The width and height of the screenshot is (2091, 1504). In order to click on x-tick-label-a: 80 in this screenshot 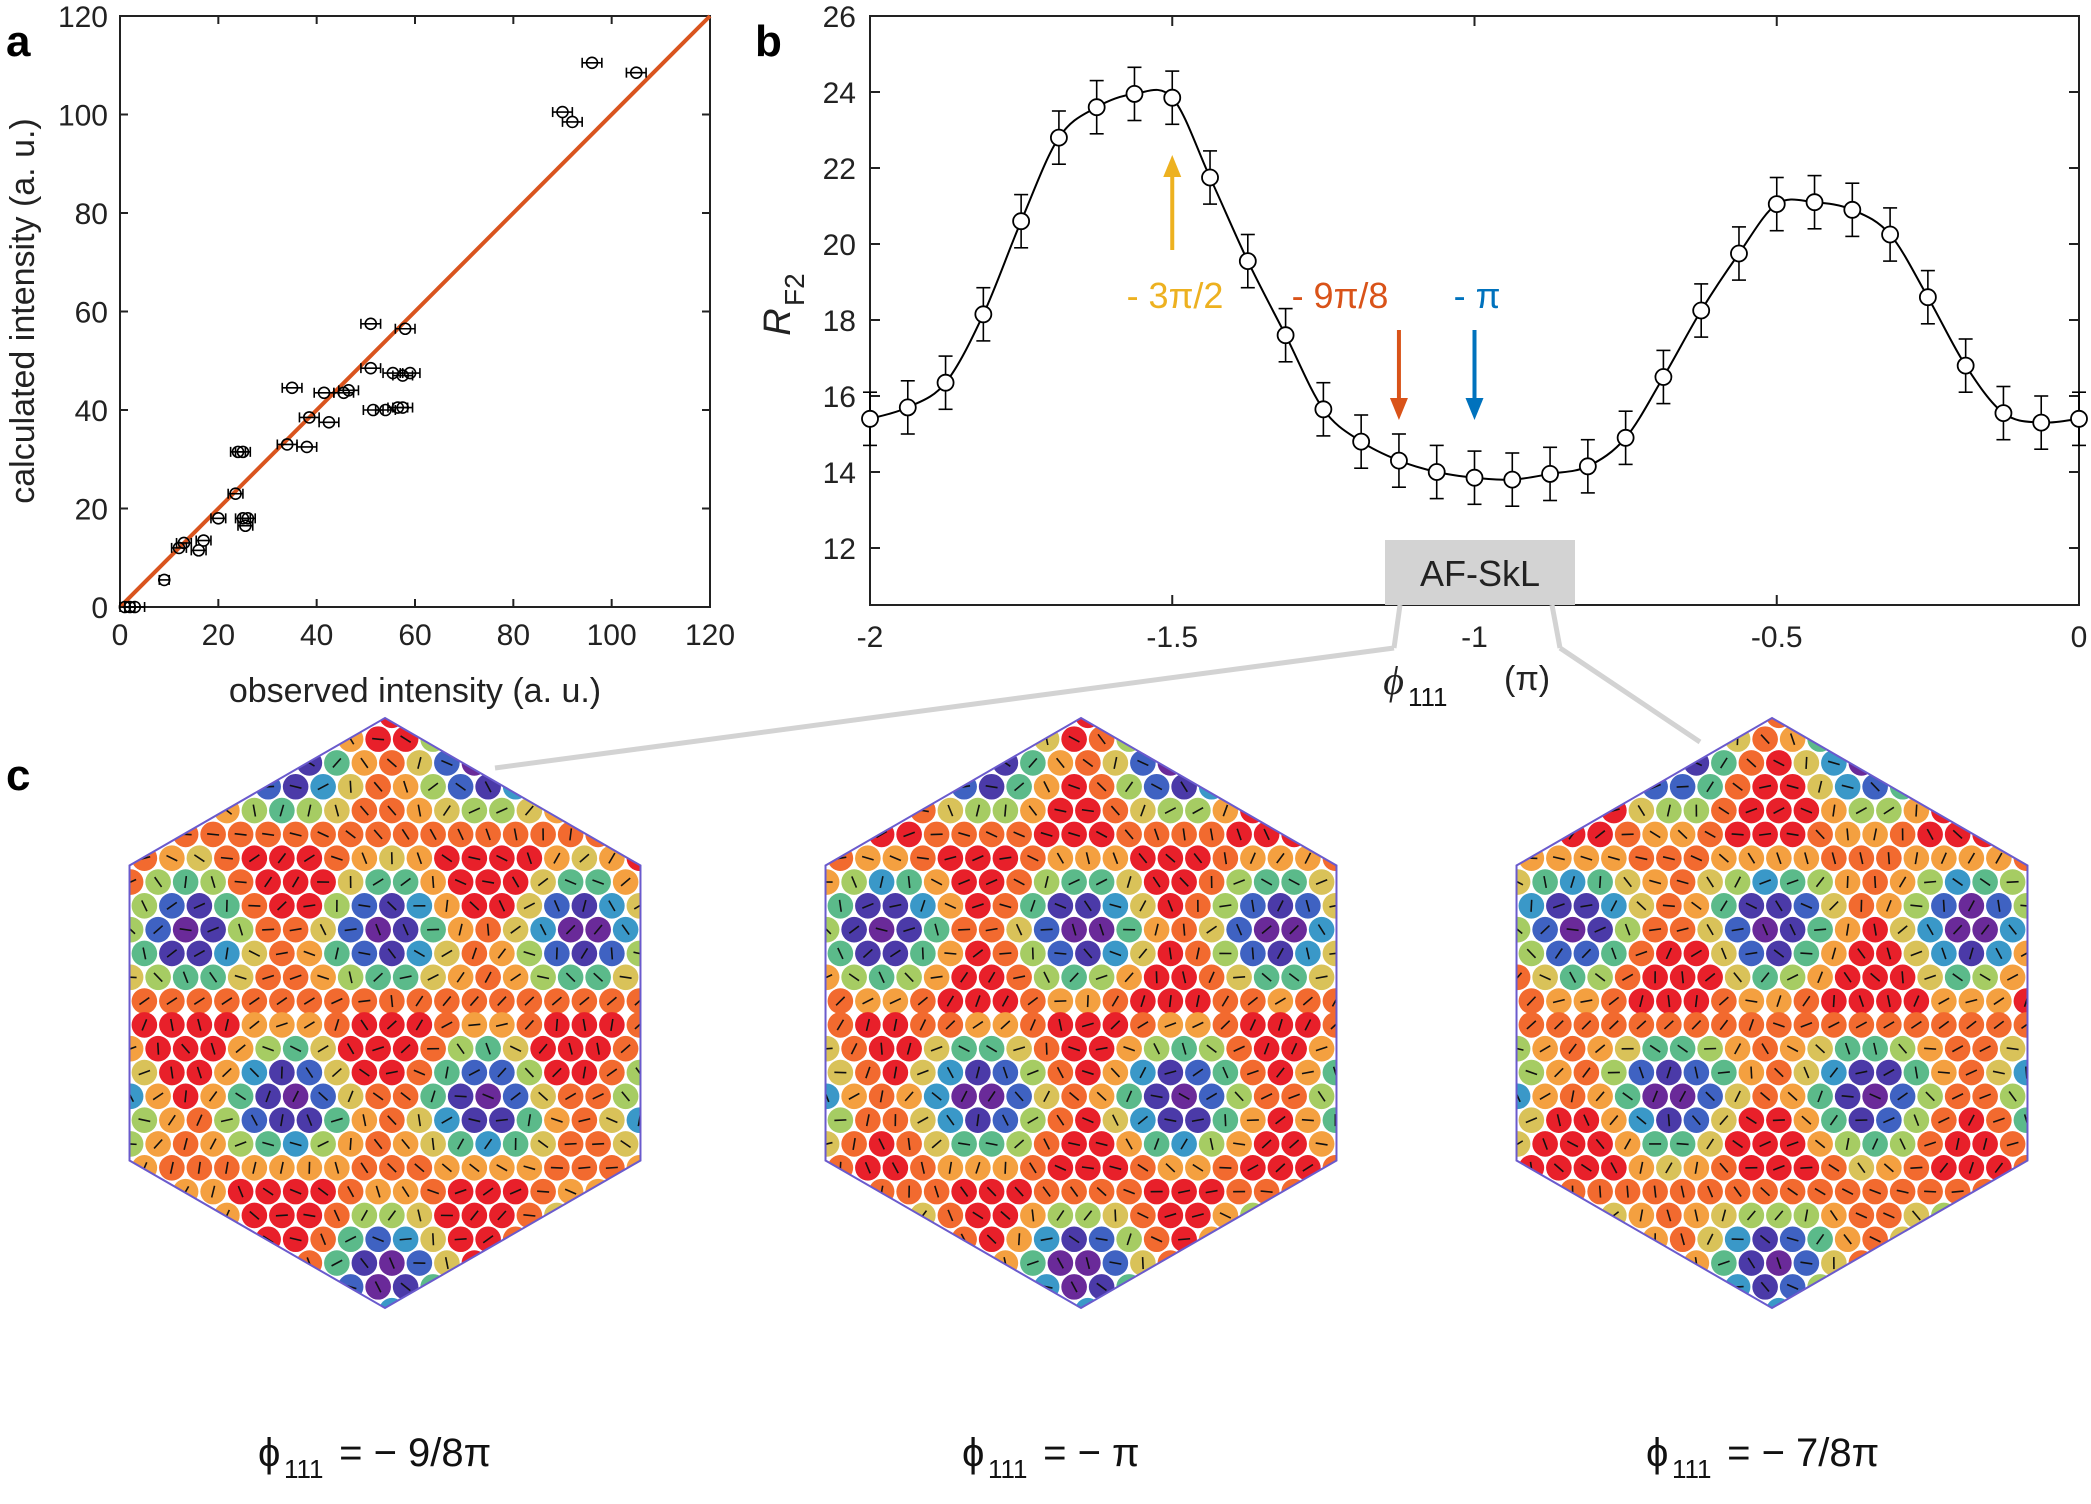, I will do `click(513, 635)`.